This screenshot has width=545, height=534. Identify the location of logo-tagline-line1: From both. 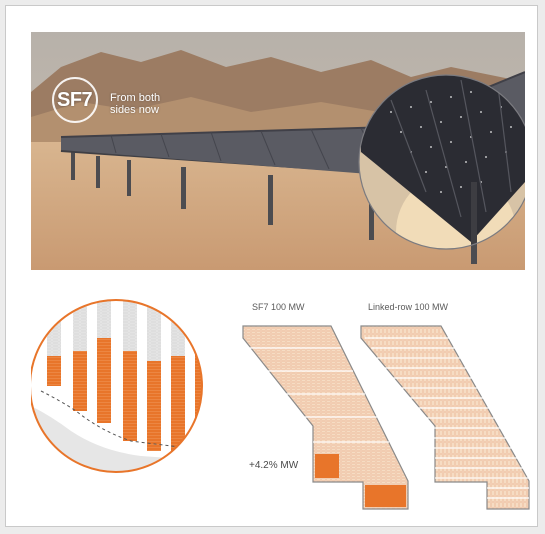
(135, 98).